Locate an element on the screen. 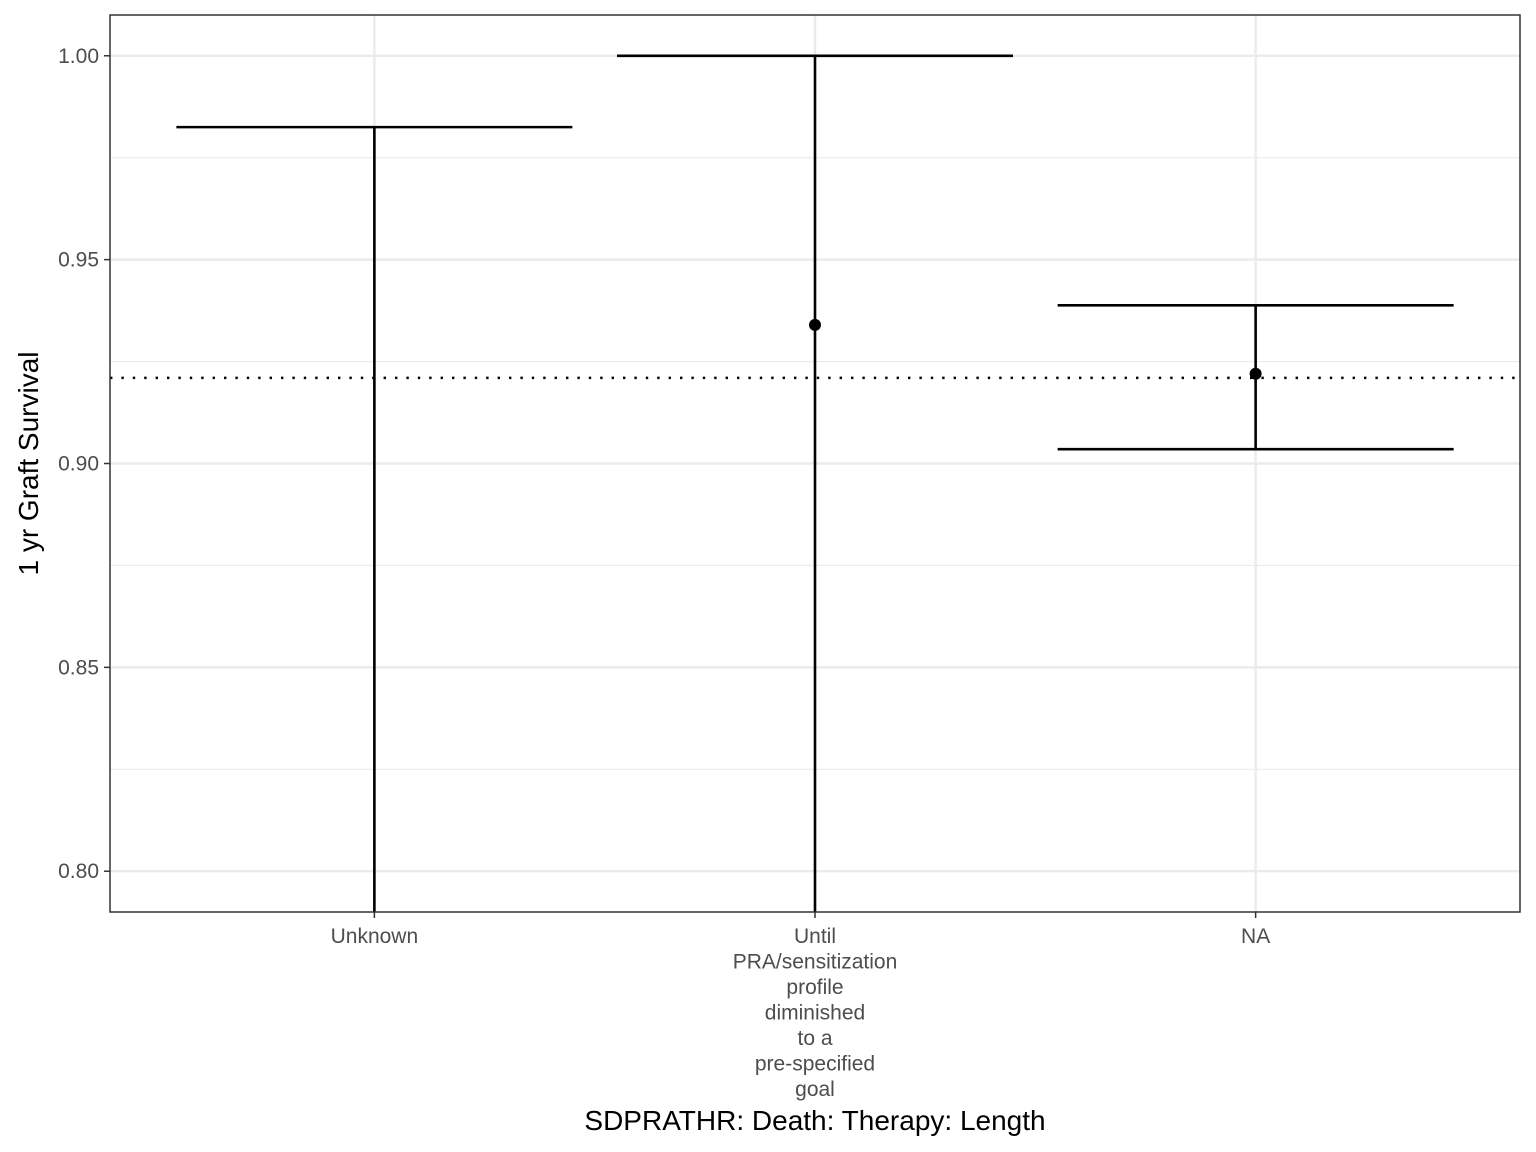 Image resolution: width=1536 pixels, height=1152 pixels. x-tick-label-line: NA is located at coordinates (1255, 936).